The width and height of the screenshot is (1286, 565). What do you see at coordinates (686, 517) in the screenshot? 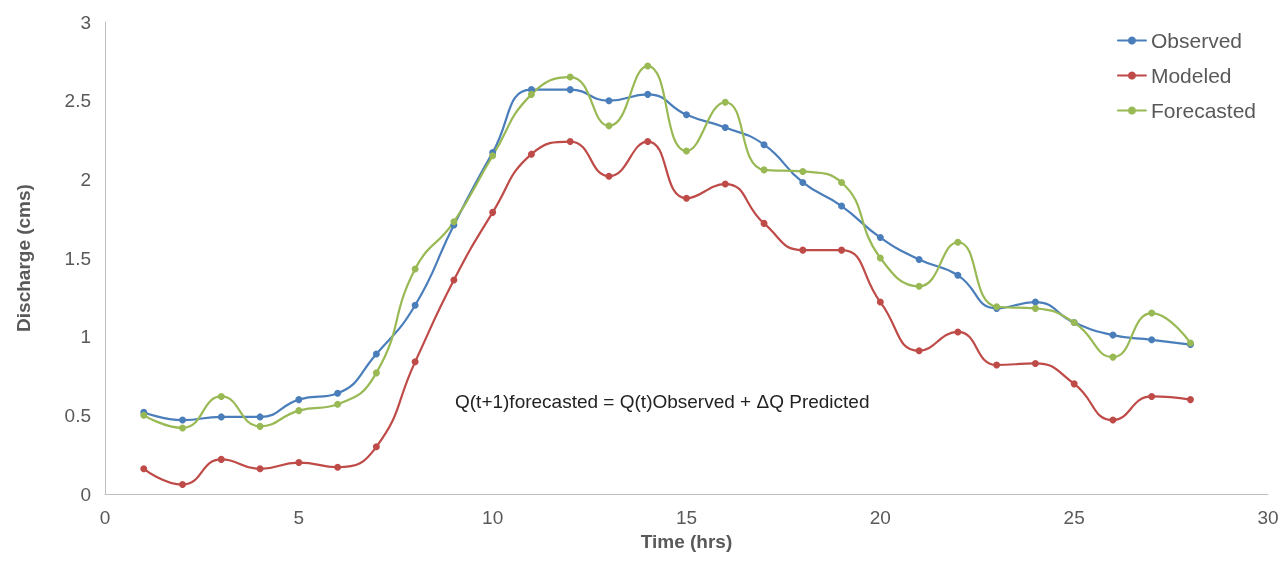
I see `x-tick-label: 15` at bounding box center [686, 517].